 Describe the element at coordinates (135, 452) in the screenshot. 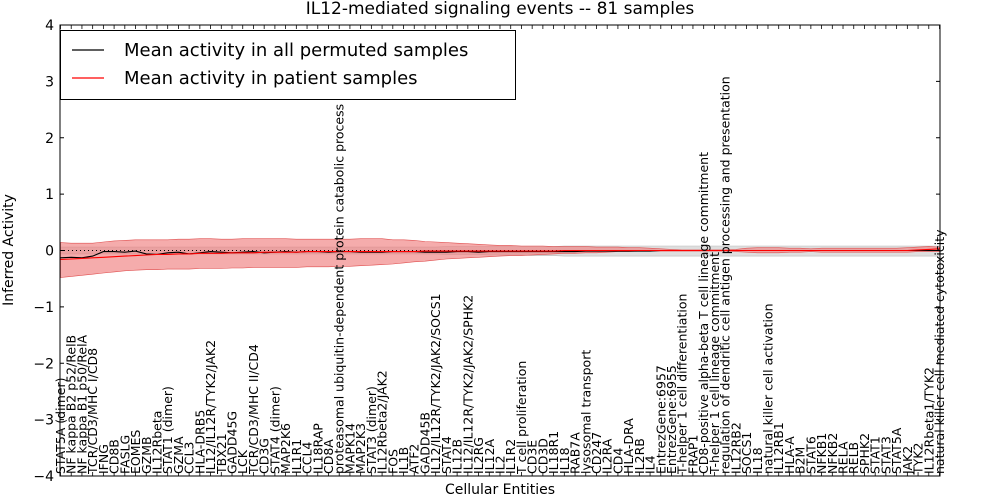

I see `x-tick-label: EOMES` at that location.